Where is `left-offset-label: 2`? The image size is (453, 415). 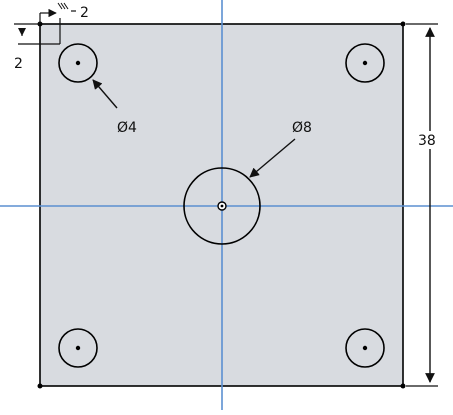 left-offset-label: 2 is located at coordinates (18, 64).